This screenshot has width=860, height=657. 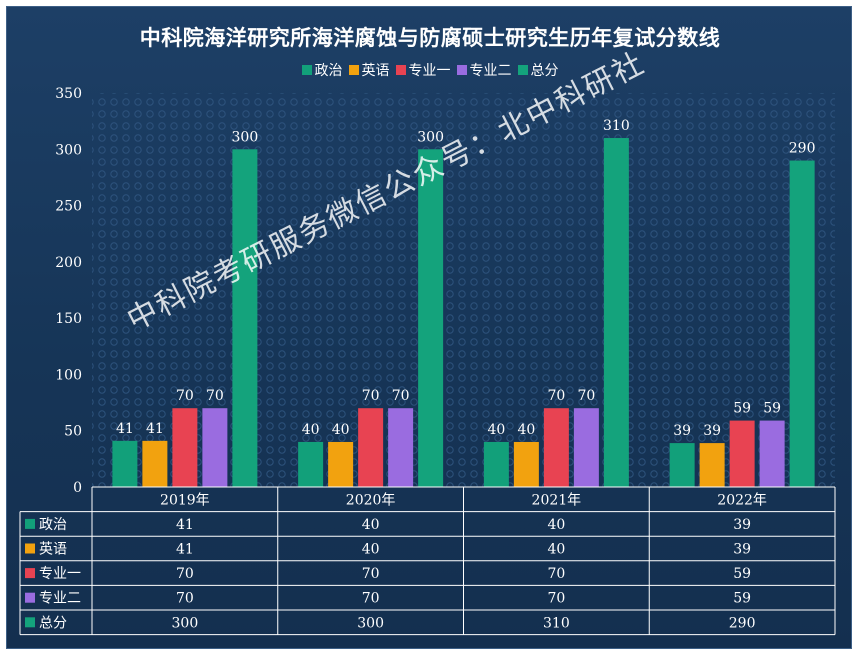 I want to click on chart-legend: 政治 英语 专业一 专业二 总分, so click(x=430, y=70).